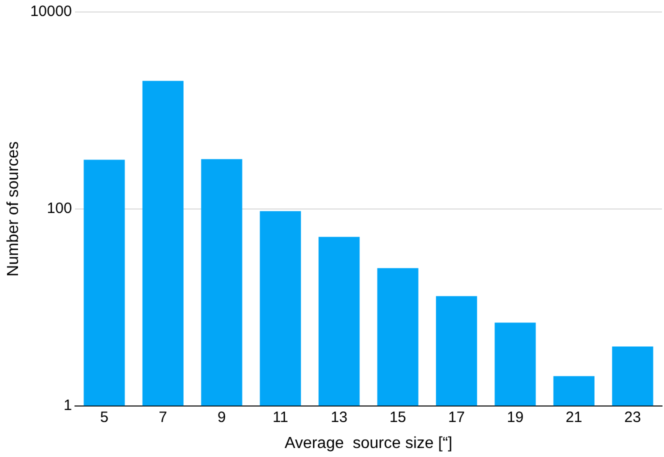 This screenshot has width=664, height=457. I want to click on x-tick-label: 23, so click(632, 417).